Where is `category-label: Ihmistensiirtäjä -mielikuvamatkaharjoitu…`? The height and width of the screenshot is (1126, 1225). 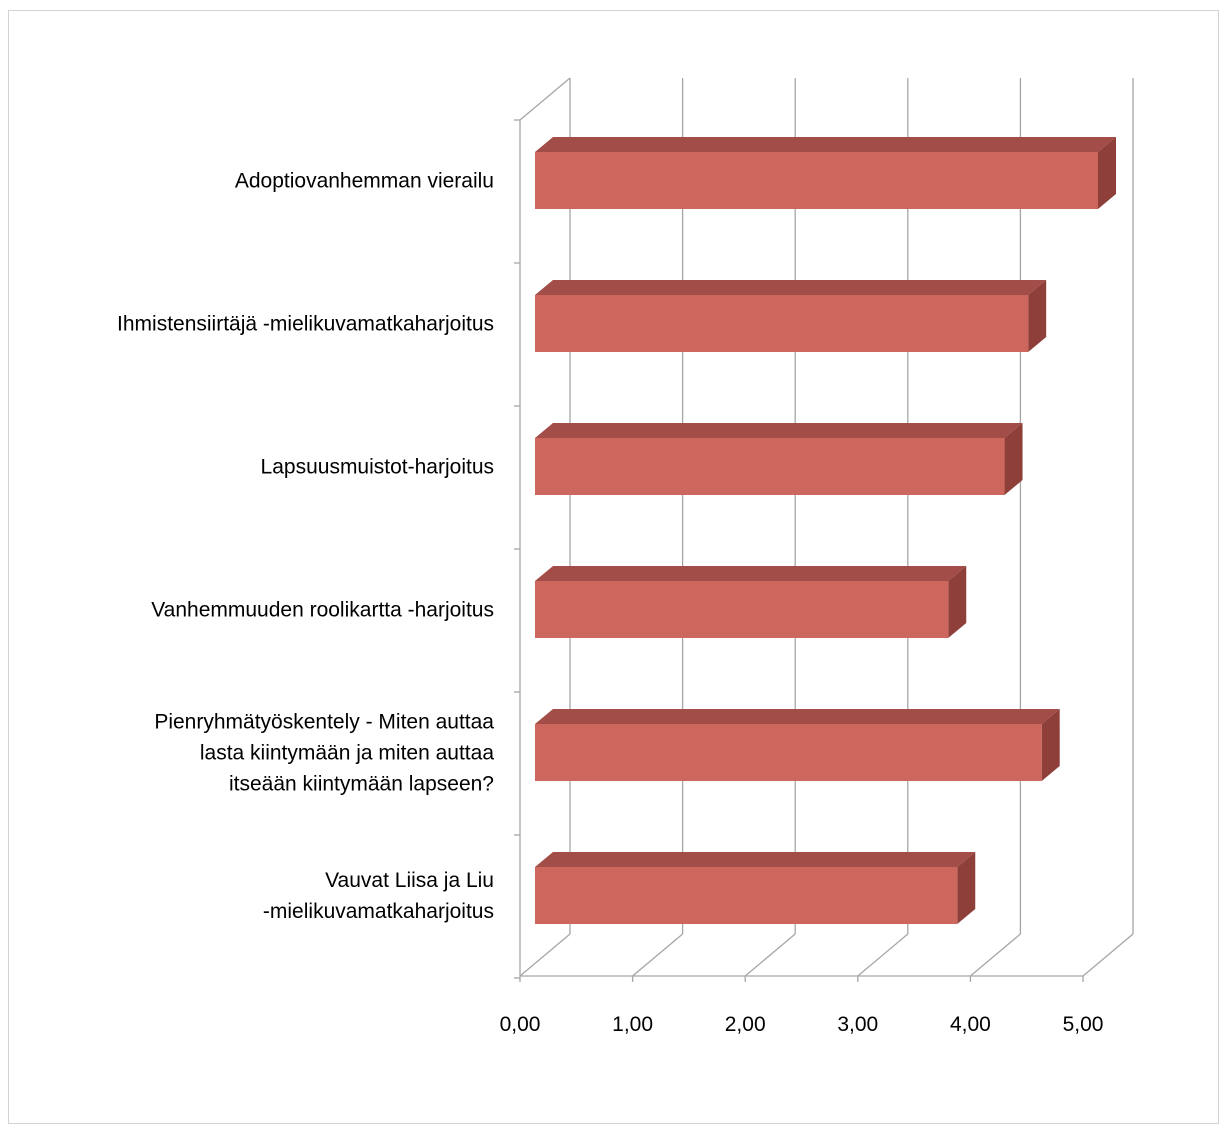 category-label: Ihmistensiirtäjä -mielikuvamatkaharjoitu… is located at coordinates (305, 324).